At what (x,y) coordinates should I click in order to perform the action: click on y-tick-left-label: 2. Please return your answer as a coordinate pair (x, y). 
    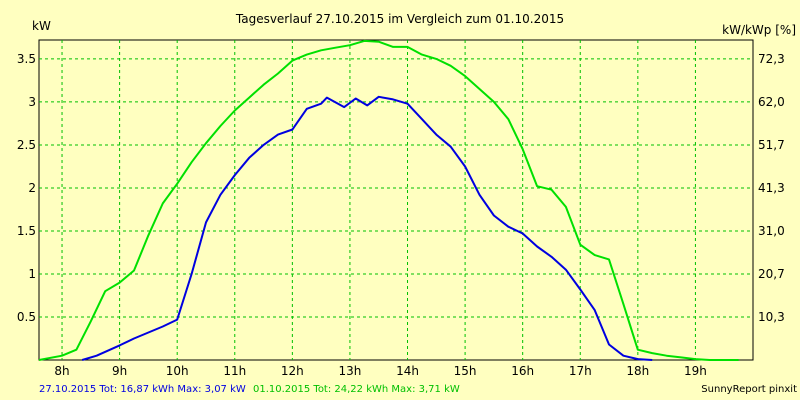
    Looking at the image, I should click on (32, 188).